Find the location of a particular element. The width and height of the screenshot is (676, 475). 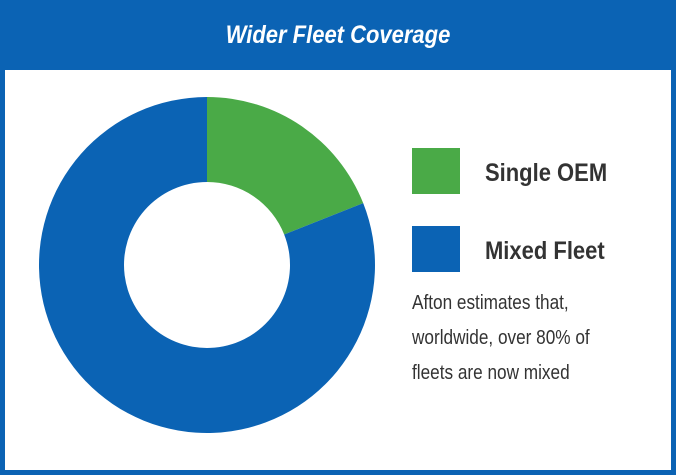

chart-title: Wider Fleet Coverage is located at coordinates (338, 35).